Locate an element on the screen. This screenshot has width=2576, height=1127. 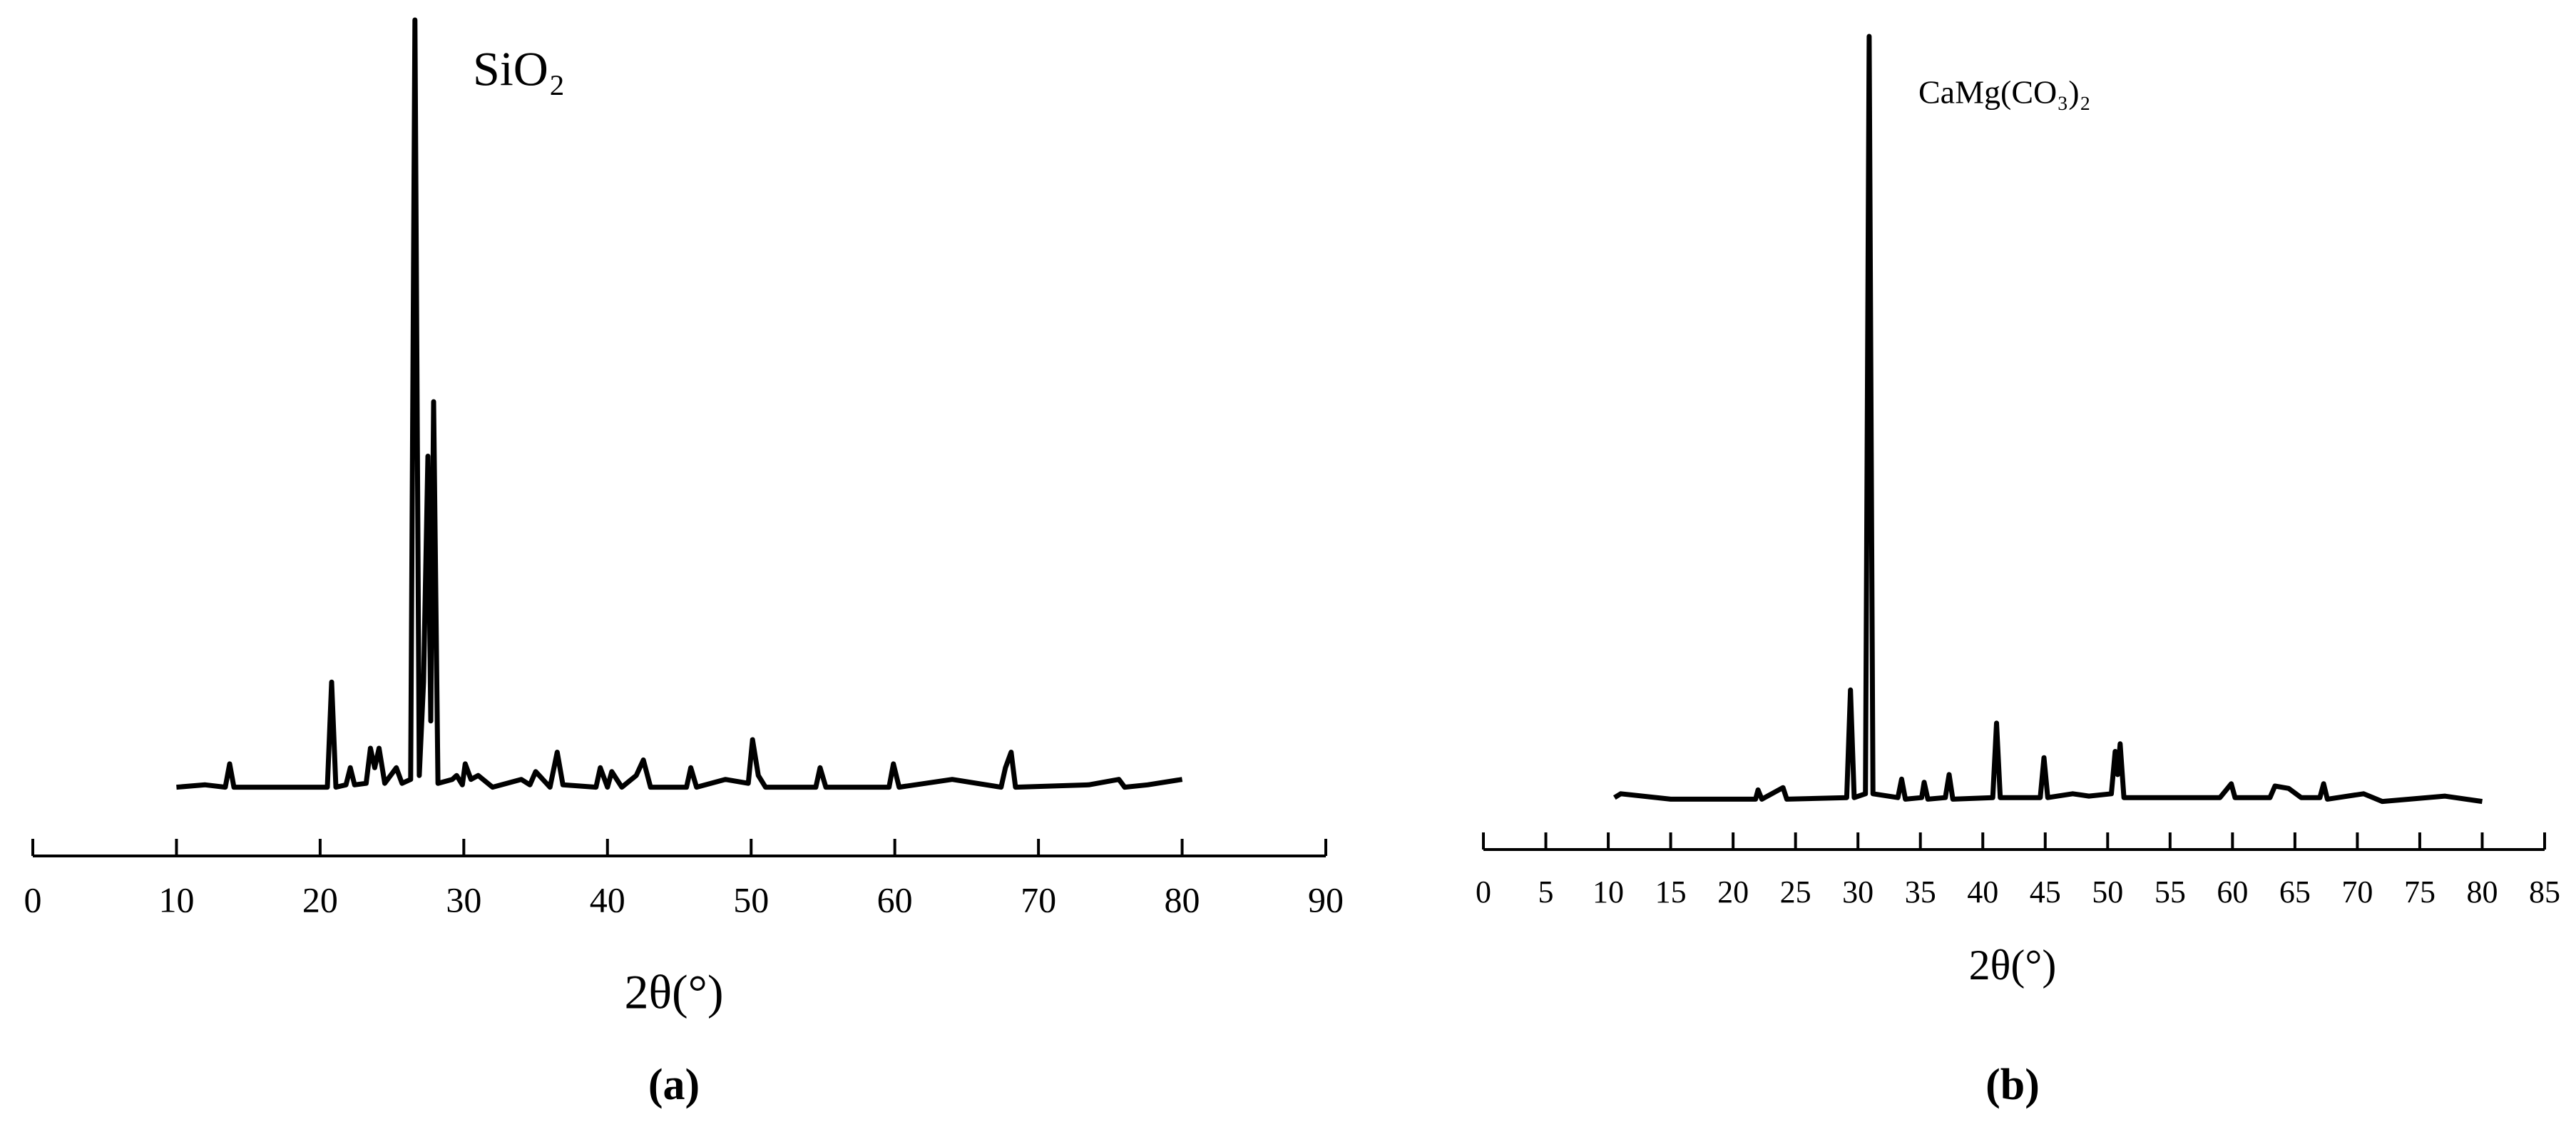
x-tick-label: 90 is located at coordinates (1326, 899).